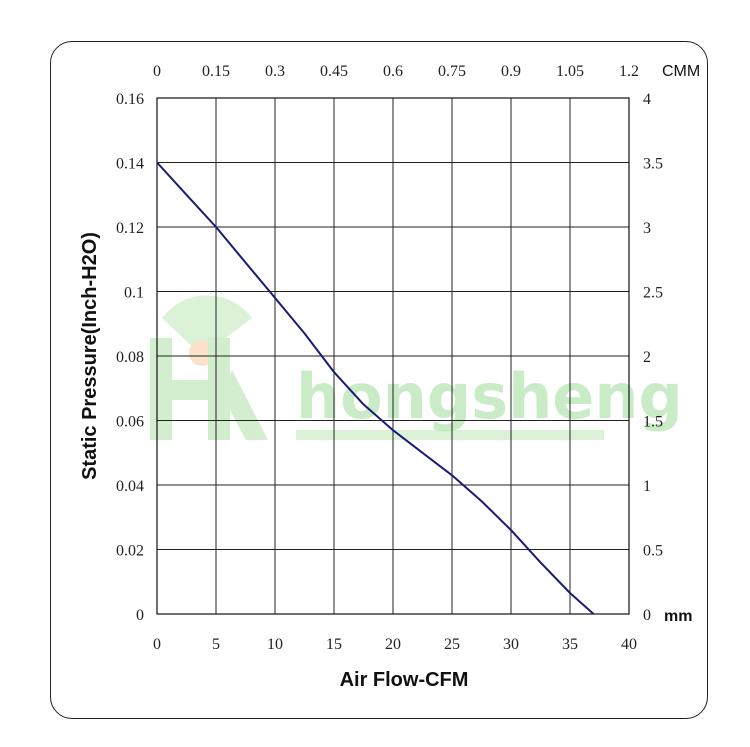 This screenshot has height=747, width=750. I want to click on y-tick-label: 0.02, so click(130, 551).